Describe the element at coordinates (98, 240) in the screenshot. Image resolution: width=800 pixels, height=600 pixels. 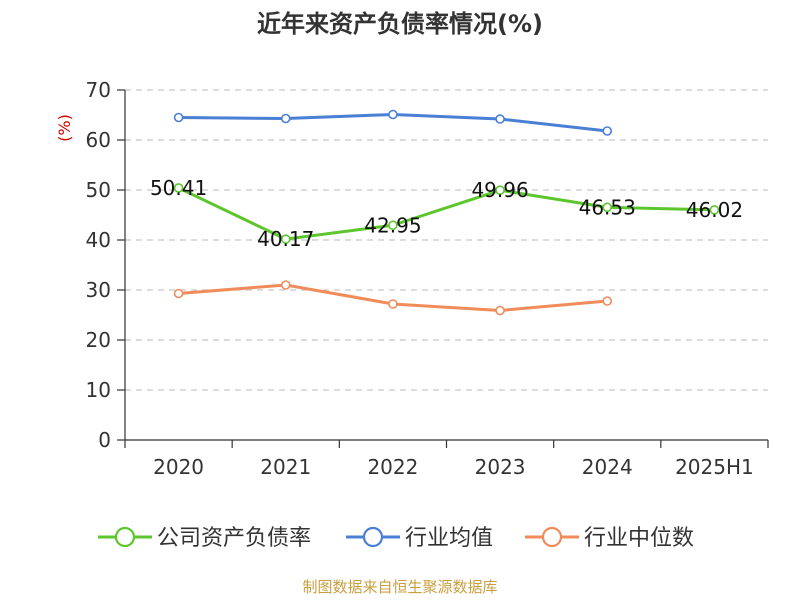
I see `y-tick-label: 40` at that location.